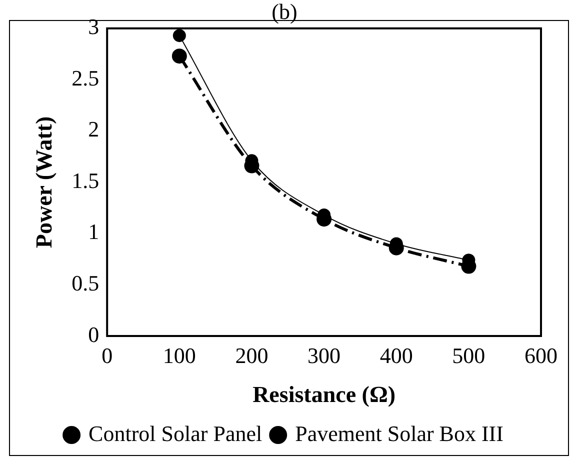 The width and height of the screenshot is (581, 464). I want to click on y-tick-label: 2, so click(94, 129).